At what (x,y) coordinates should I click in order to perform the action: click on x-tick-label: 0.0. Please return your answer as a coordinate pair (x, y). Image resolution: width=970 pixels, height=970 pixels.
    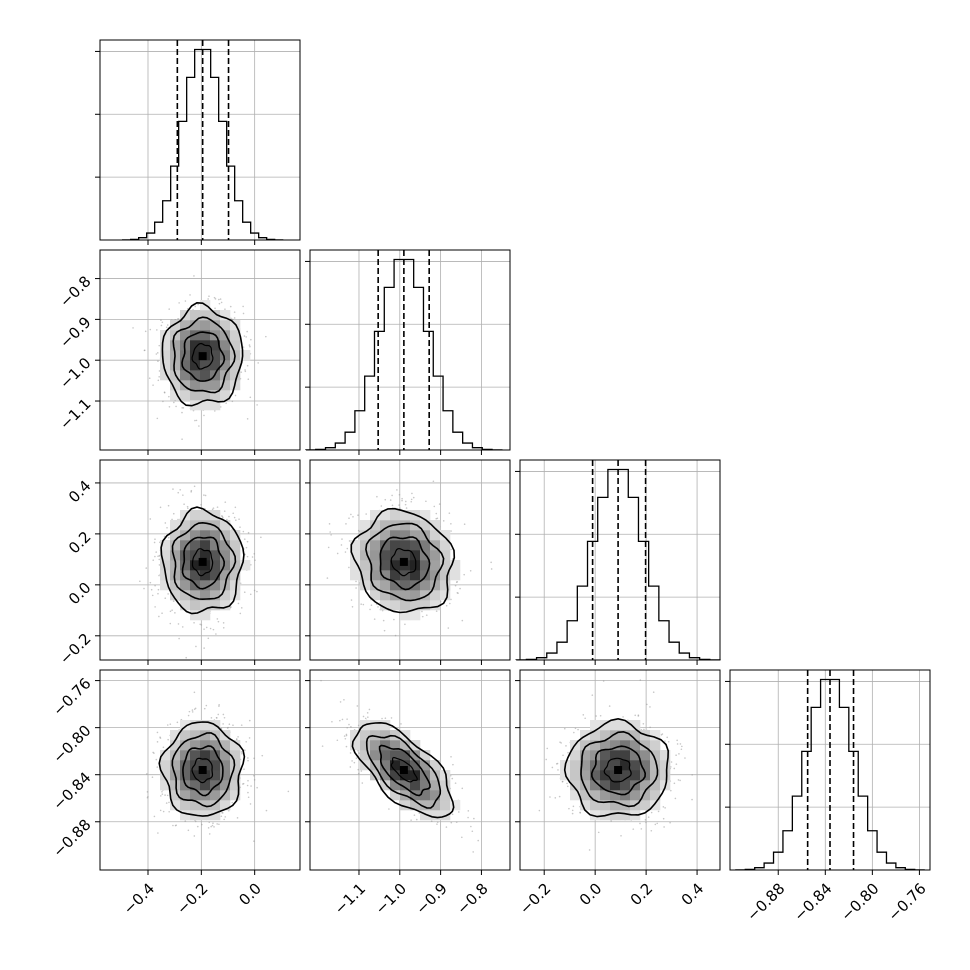
    Looking at the image, I should click on (591, 895).